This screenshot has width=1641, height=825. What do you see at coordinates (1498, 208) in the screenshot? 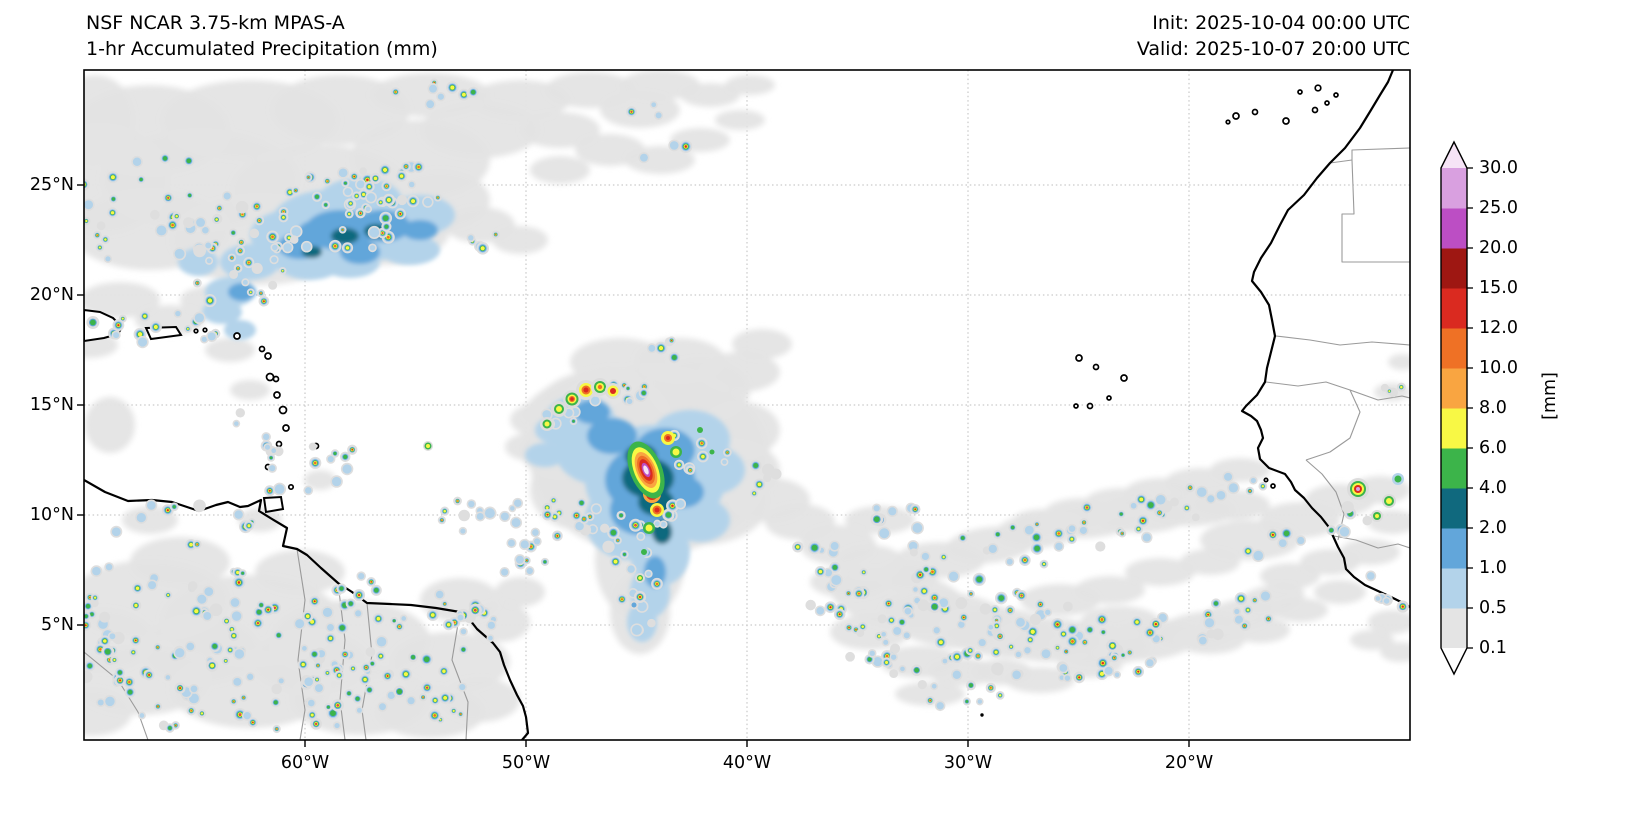
I see `colorbar-tick-label: 25.0` at bounding box center [1498, 208].